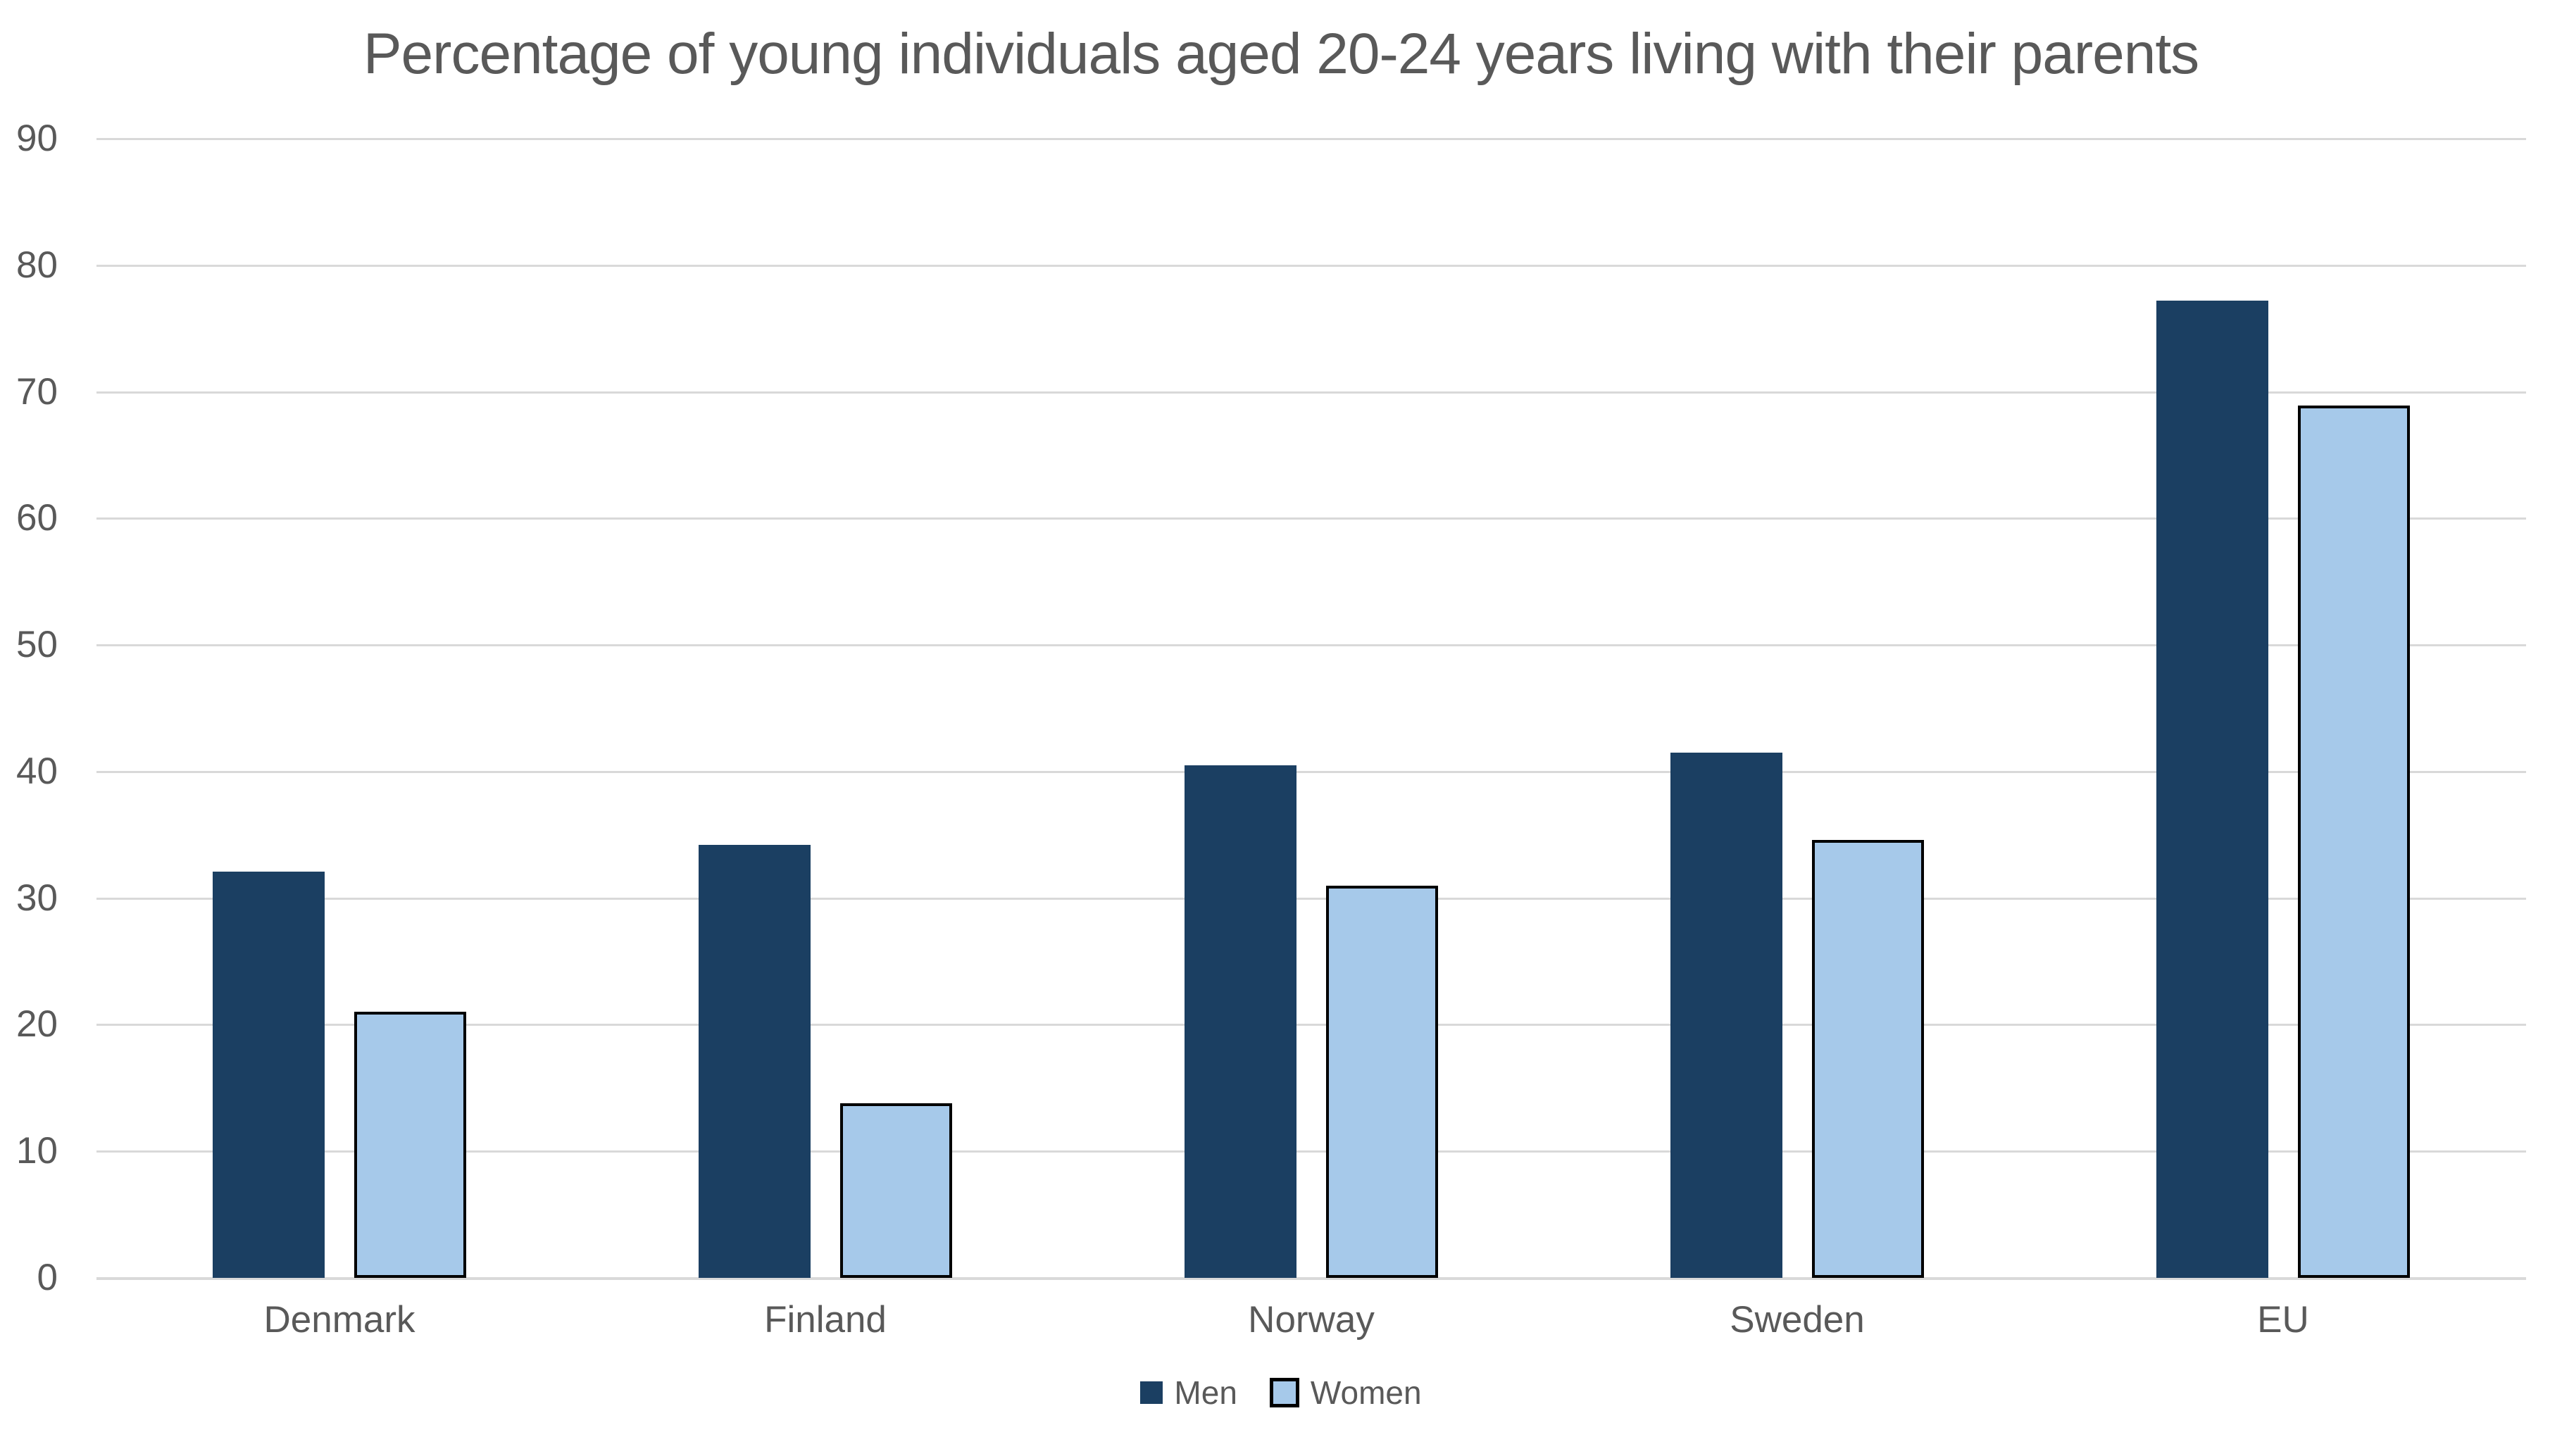  Describe the element at coordinates (2212, 789) in the screenshot. I see `bar-men-eu` at that location.